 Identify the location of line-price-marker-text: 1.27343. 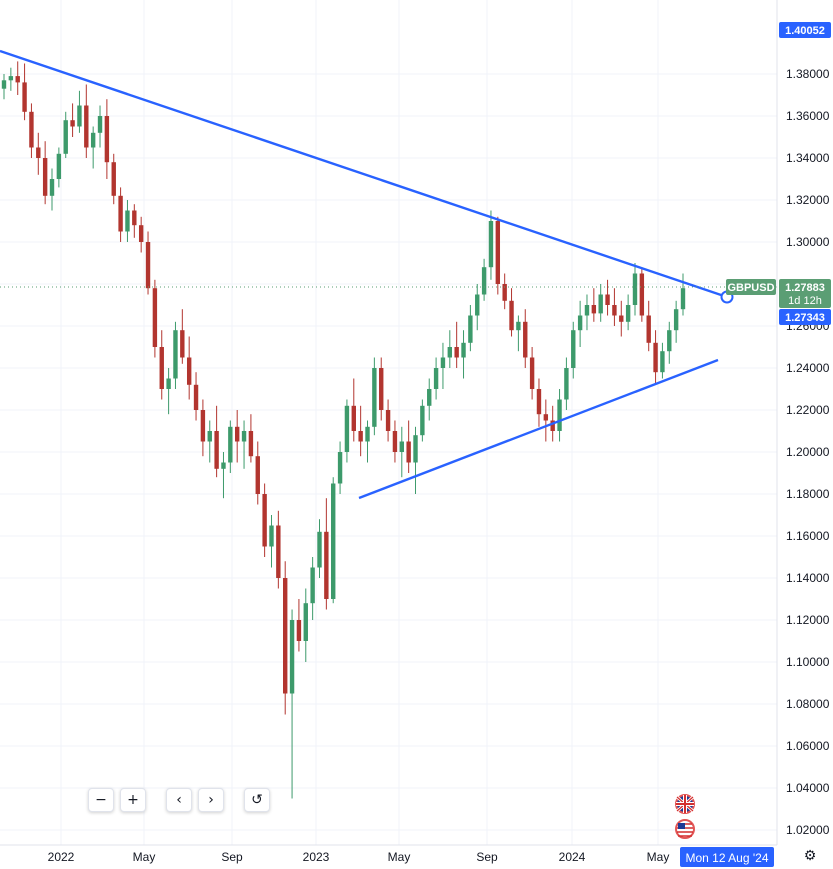
(805, 318).